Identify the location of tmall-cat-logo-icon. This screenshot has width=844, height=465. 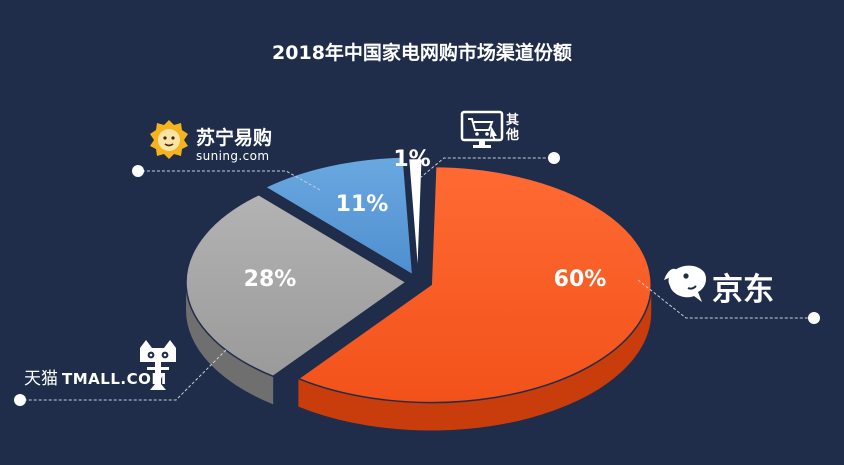
(158, 365).